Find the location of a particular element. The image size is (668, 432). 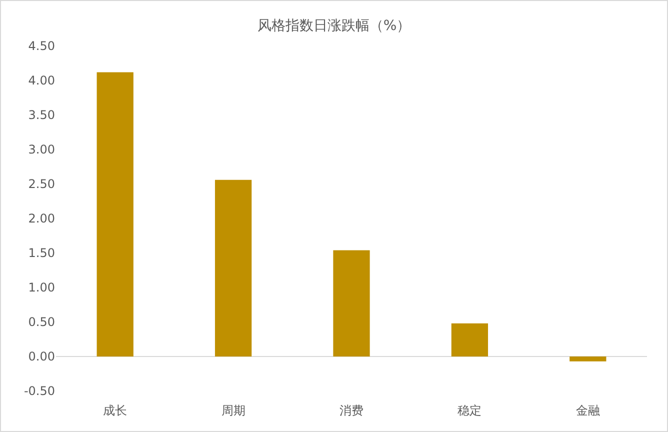

y-tick-label: -0.50 is located at coordinates (39, 391).